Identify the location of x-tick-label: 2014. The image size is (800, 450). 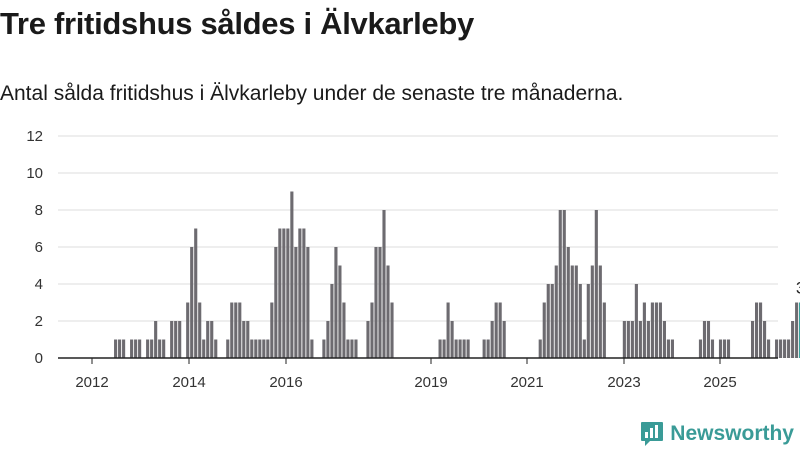
(188, 382).